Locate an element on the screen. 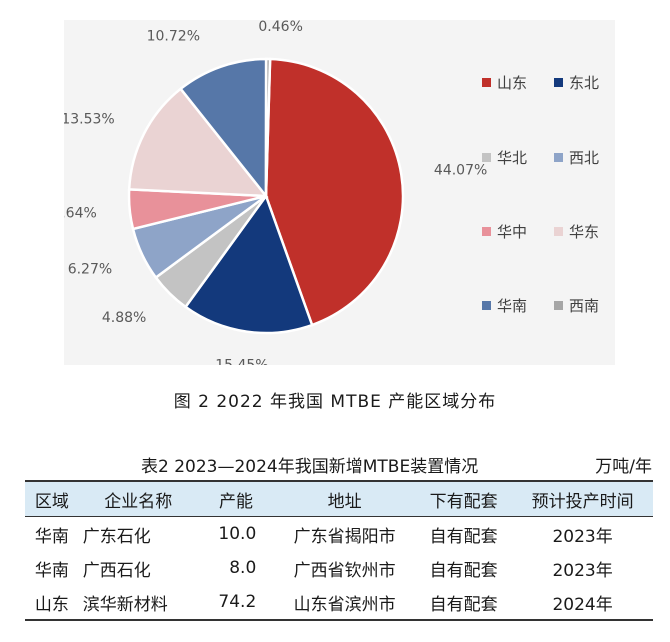 The width and height of the screenshot is (670, 642). cell-company: 广西石化 is located at coordinates (116, 570).